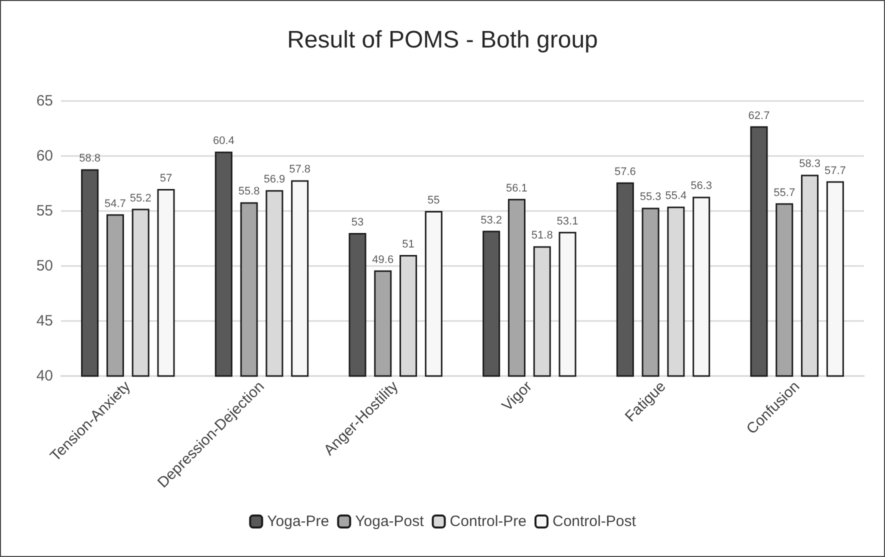  Describe the element at coordinates (275, 180) in the screenshot. I see `data-label: 56.9` at that location.